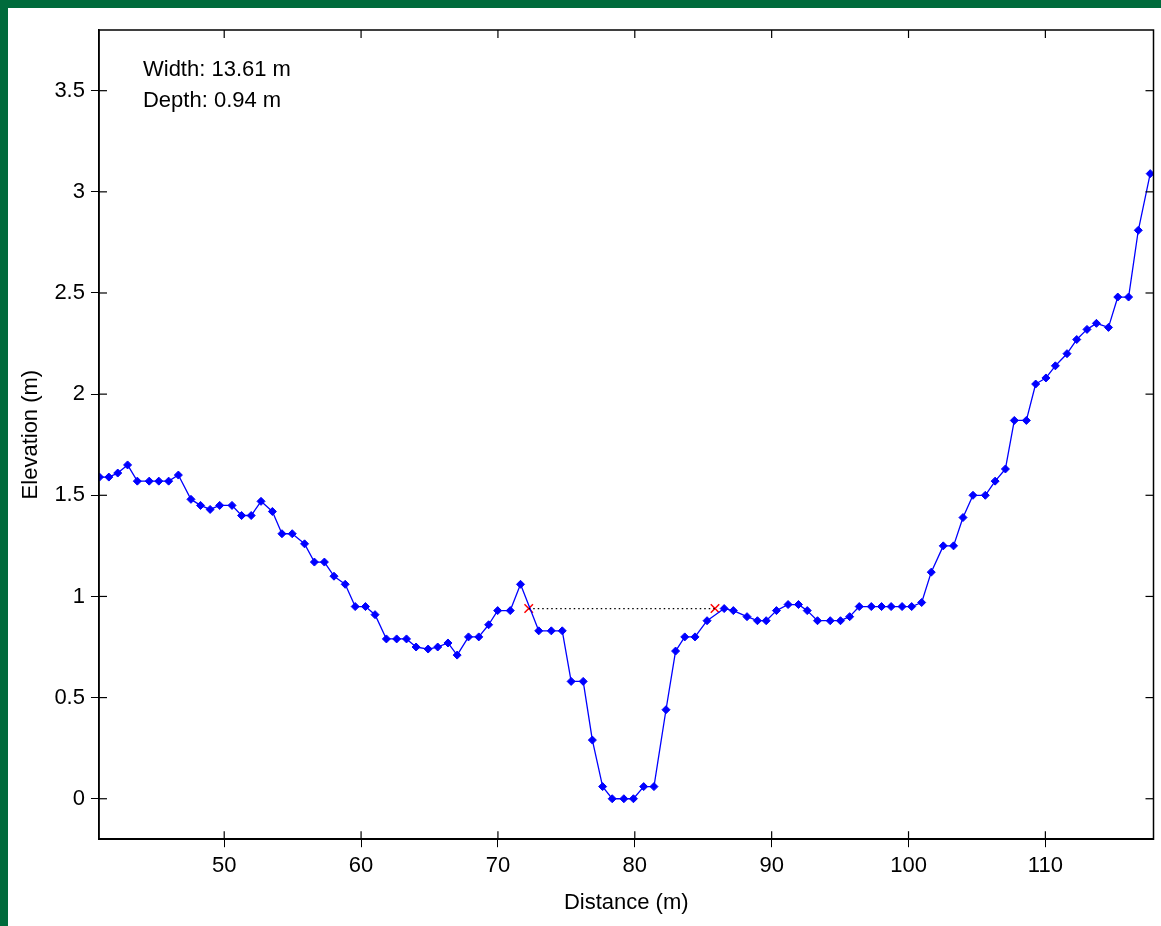  I want to click on x-axis-title: Distance (m), so click(626, 901).